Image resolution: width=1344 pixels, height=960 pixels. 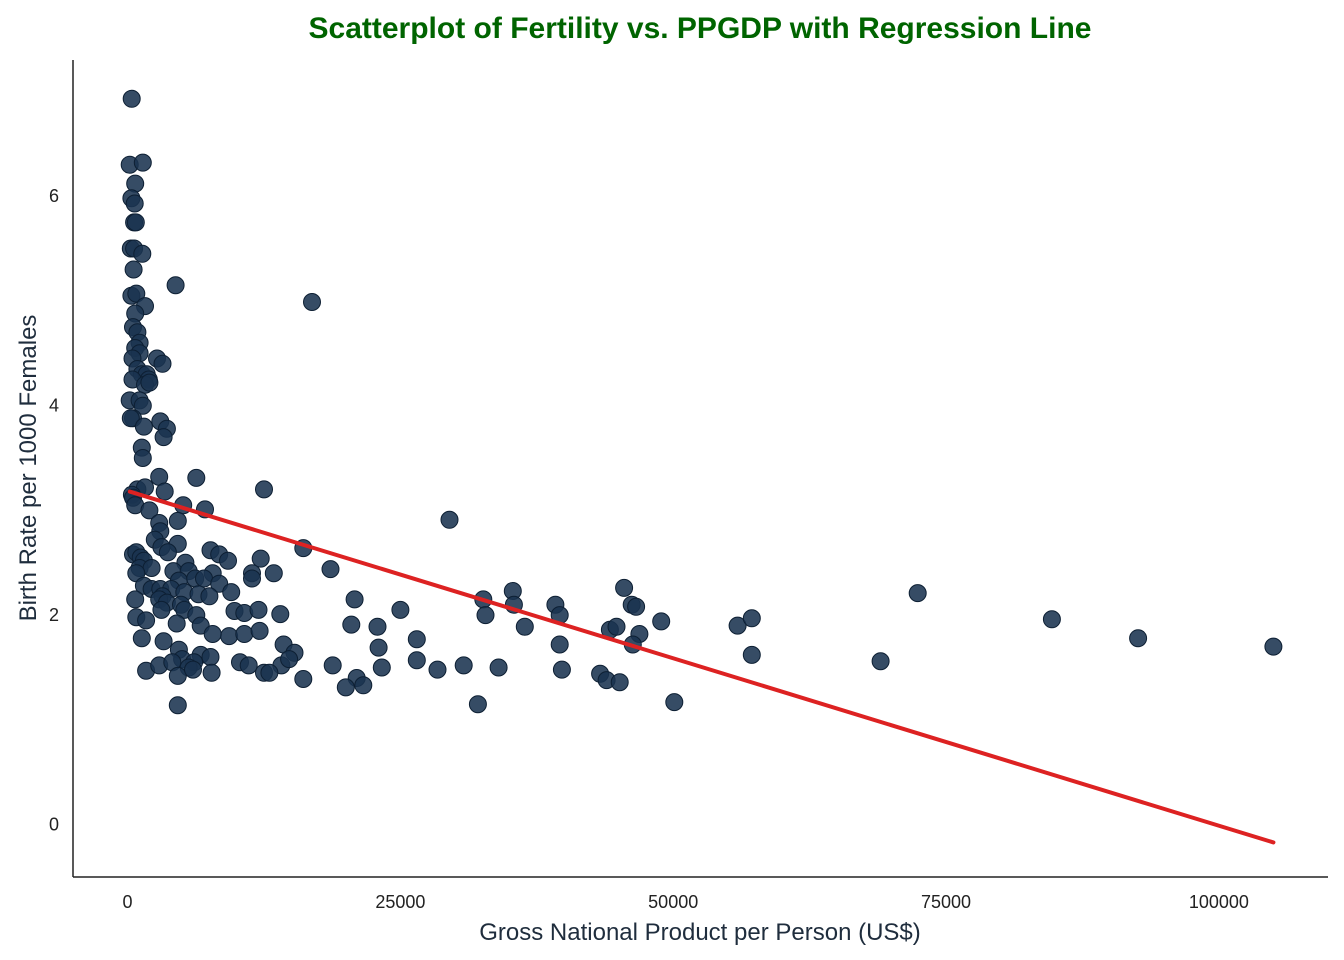 What do you see at coordinates (54, 615) in the screenshot?
I see `y-tick-label: 2` at bounding box center [54, 615].